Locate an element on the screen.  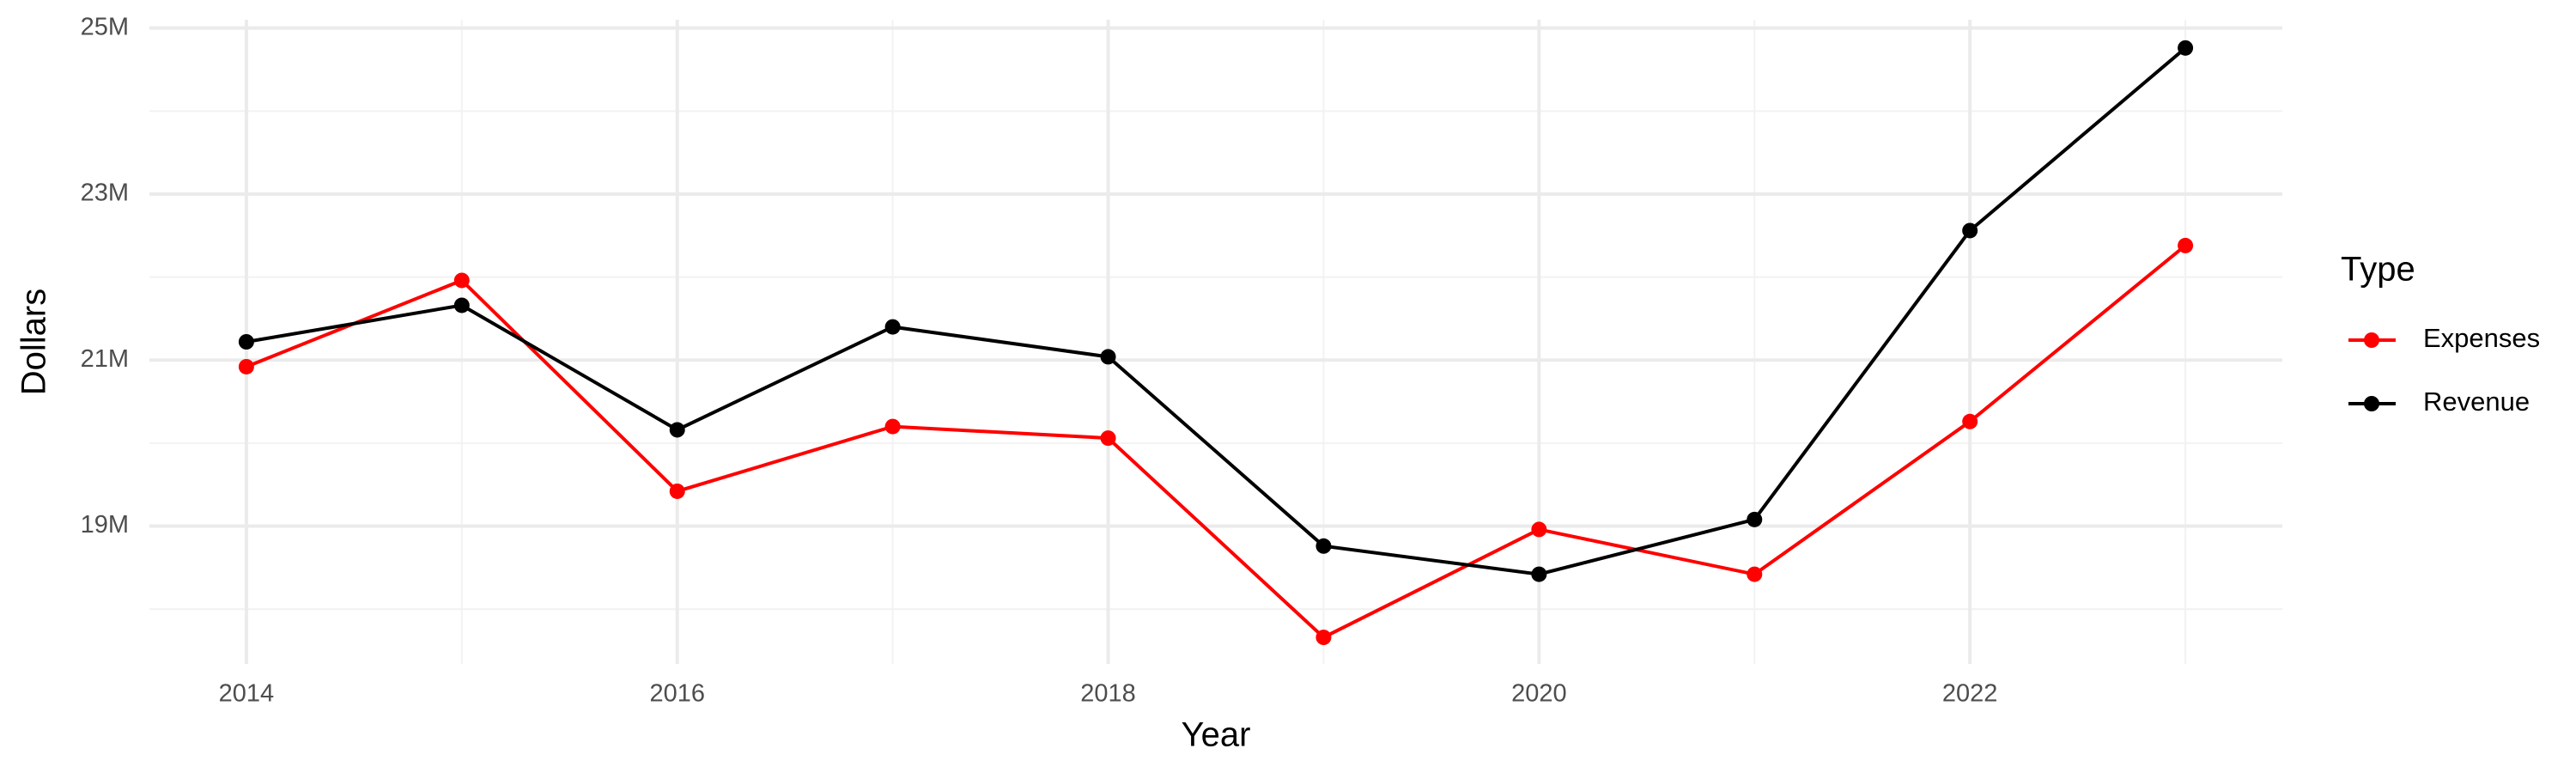
y-tick-label: 21M is located at coordinates (105, 359).